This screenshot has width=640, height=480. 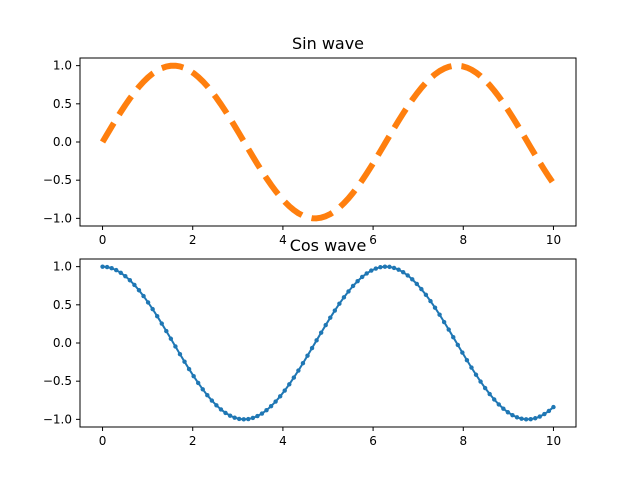 I want to click on sin-y-tick-label: 1.0, so click(x=62, y=66).